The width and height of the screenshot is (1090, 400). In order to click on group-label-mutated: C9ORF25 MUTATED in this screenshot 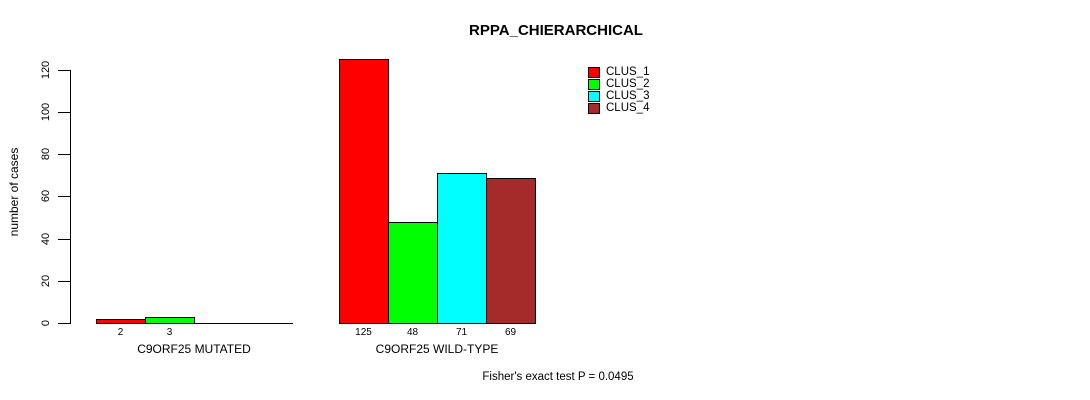, I will do `click(194, 349)`.